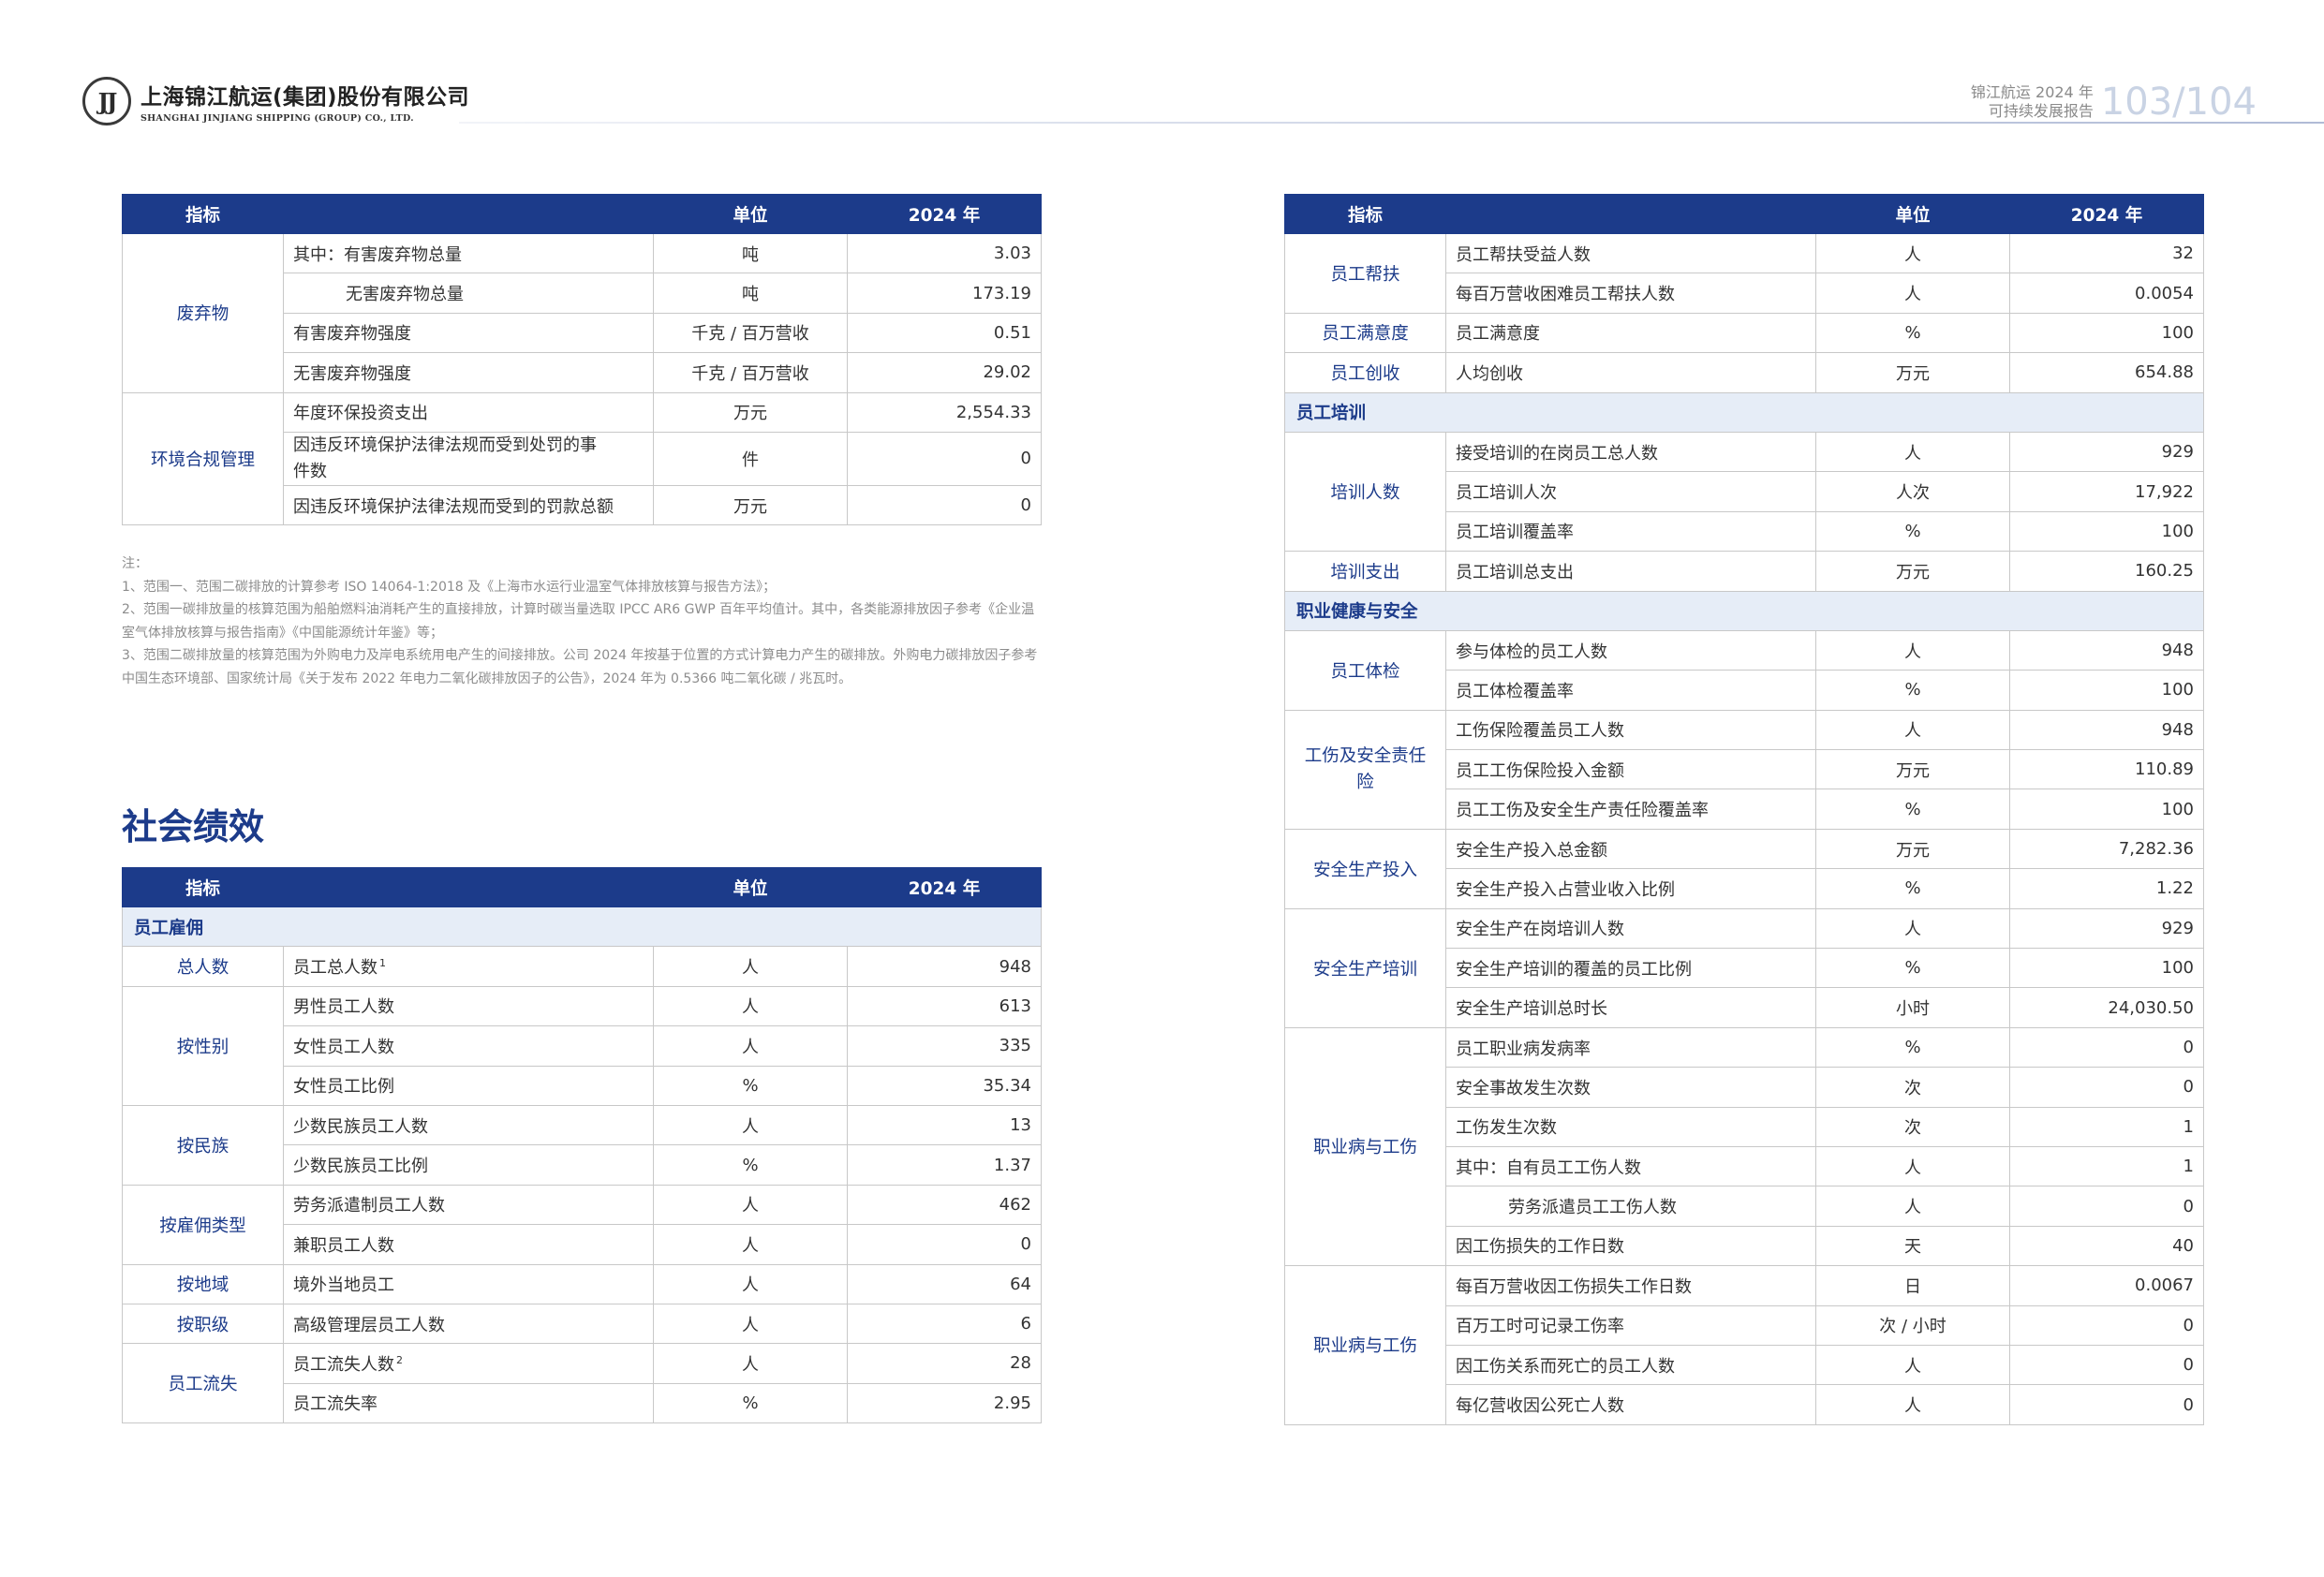  I want to click on indicator-cell: 员工培训总支出, so click(1631, 571).